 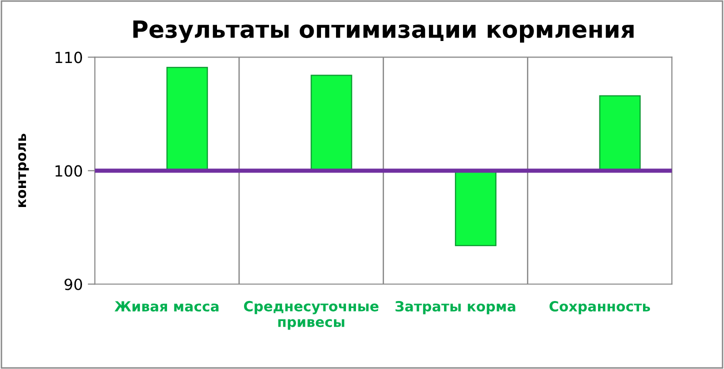 What do you see at coordinates (69, 58) in the screenshot?
I see `y-tick-label: 110` at bounding box center [69, 58].